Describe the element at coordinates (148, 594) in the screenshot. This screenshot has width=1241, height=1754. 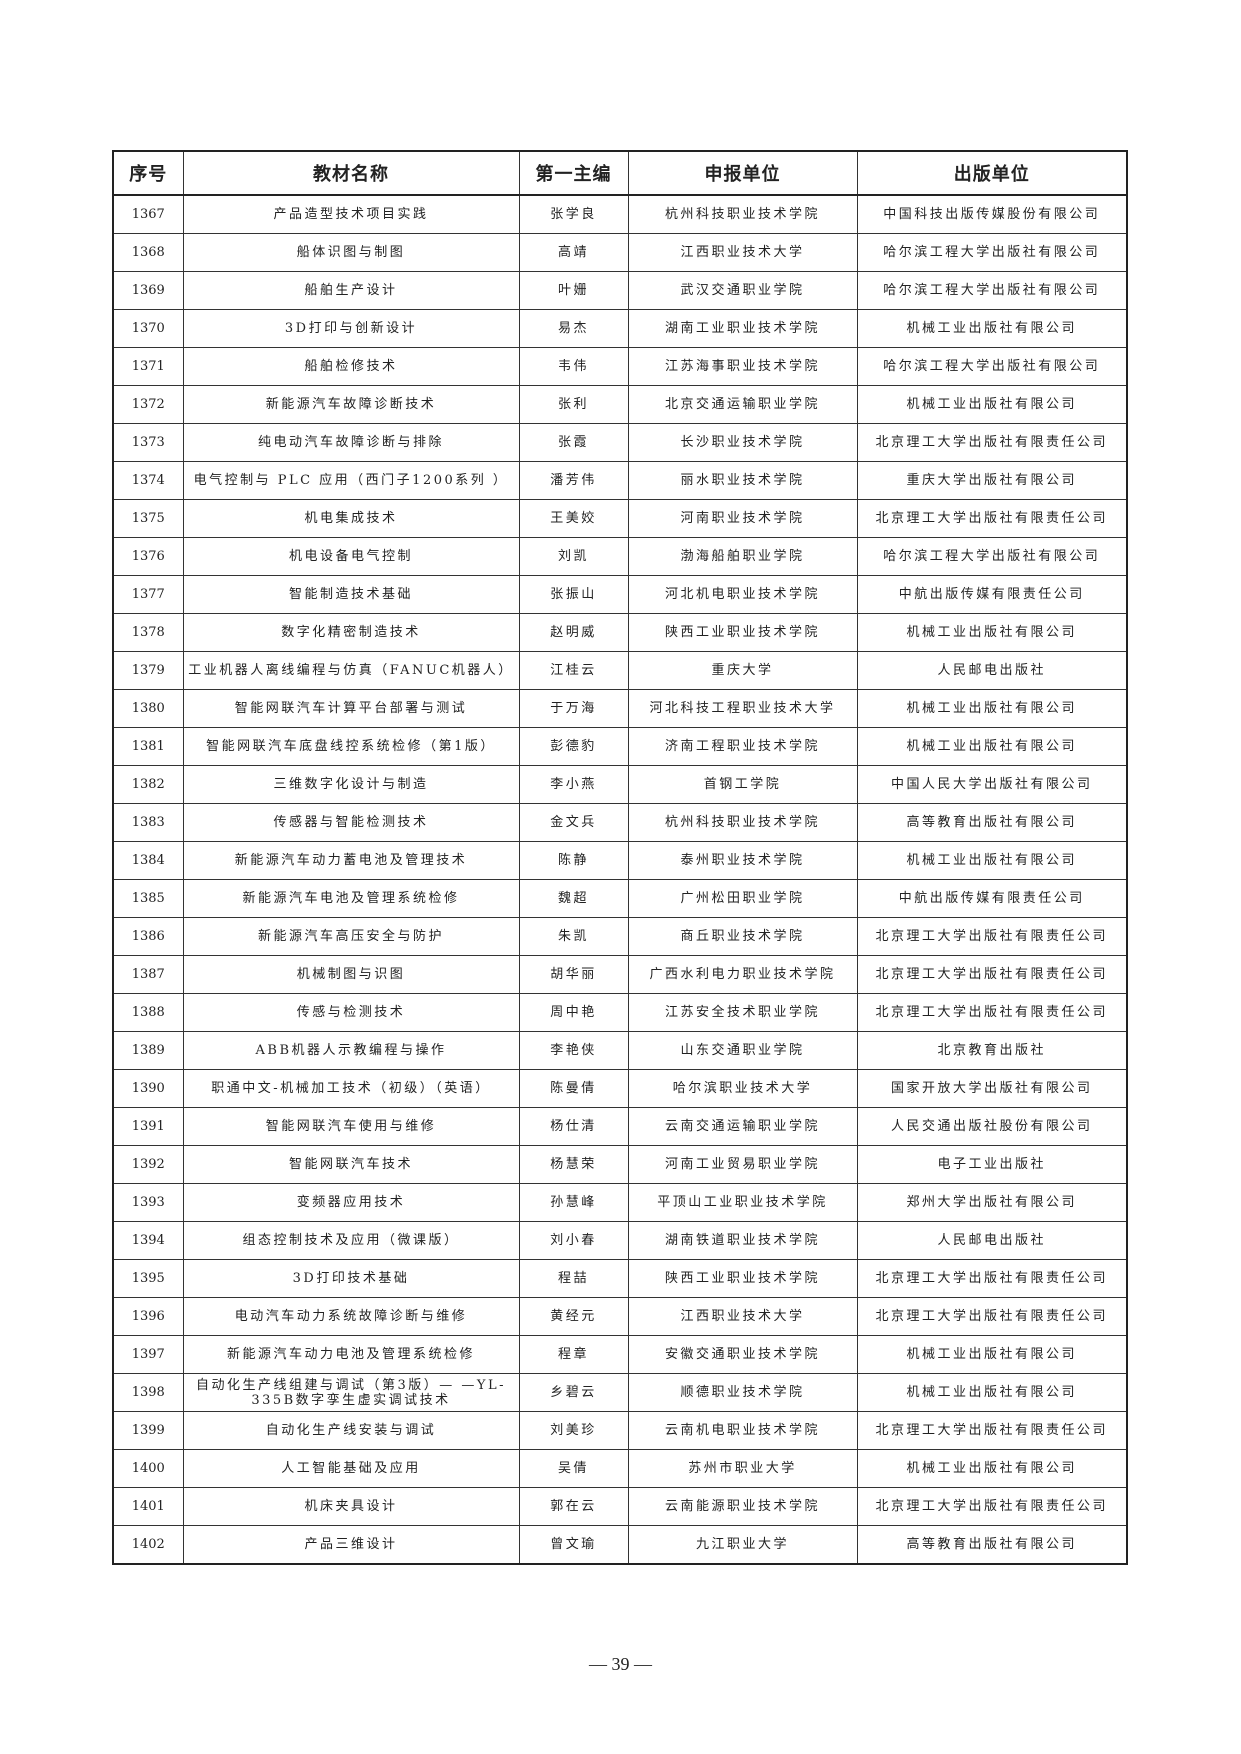
I see `cell-index: 1377` at that location.